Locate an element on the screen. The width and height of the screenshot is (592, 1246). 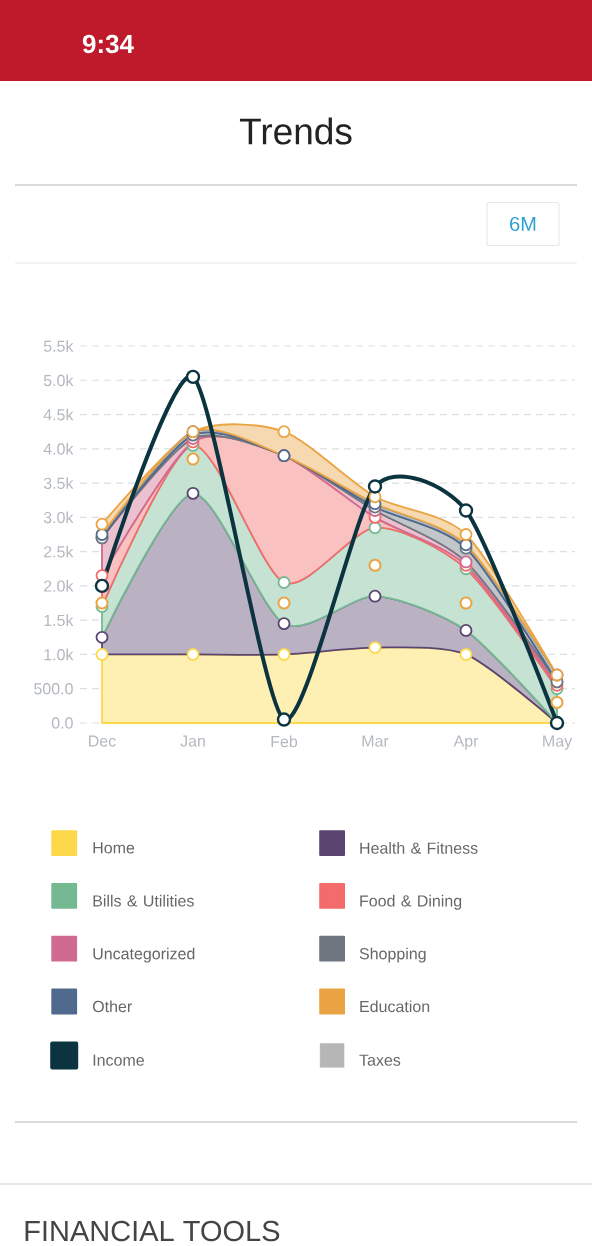
legend-label: Other is located at coordinates (112, 1006).